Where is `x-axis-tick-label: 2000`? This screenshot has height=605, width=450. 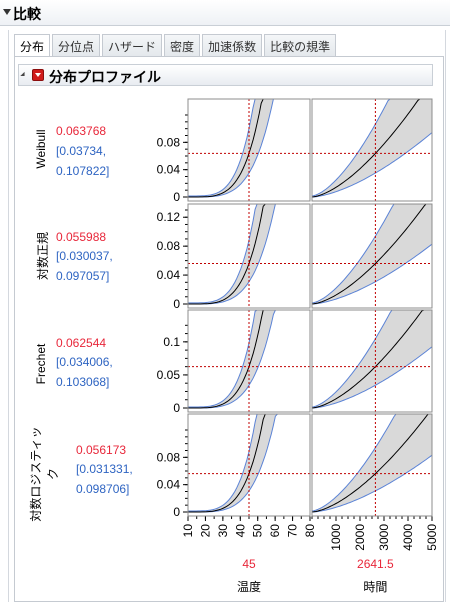
x-axis-tick-label: 2000 is located at coordinates (360, 537).